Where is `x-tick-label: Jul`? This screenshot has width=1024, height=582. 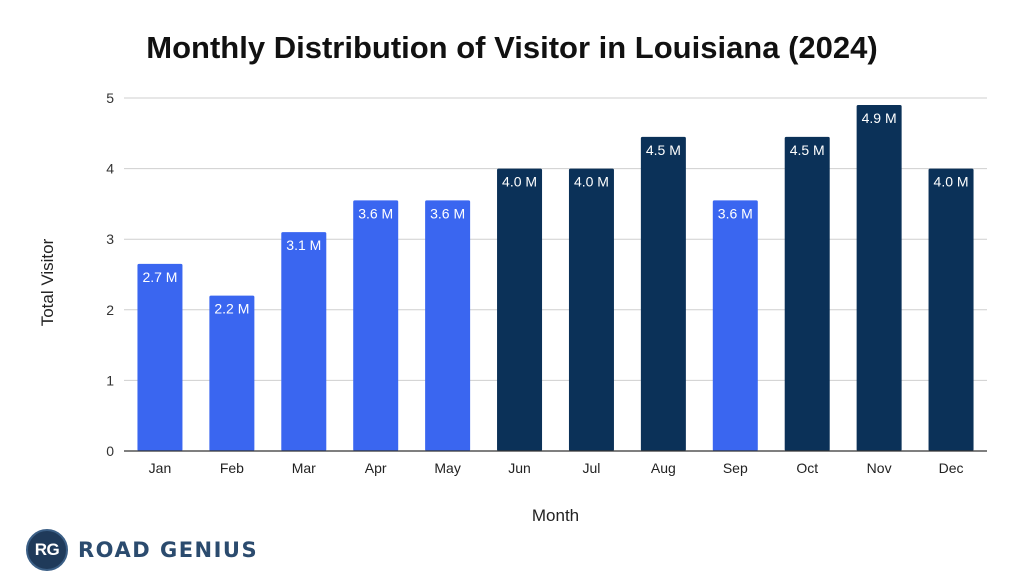
x-tick-label: Jul is located at coordinates (592, 468).